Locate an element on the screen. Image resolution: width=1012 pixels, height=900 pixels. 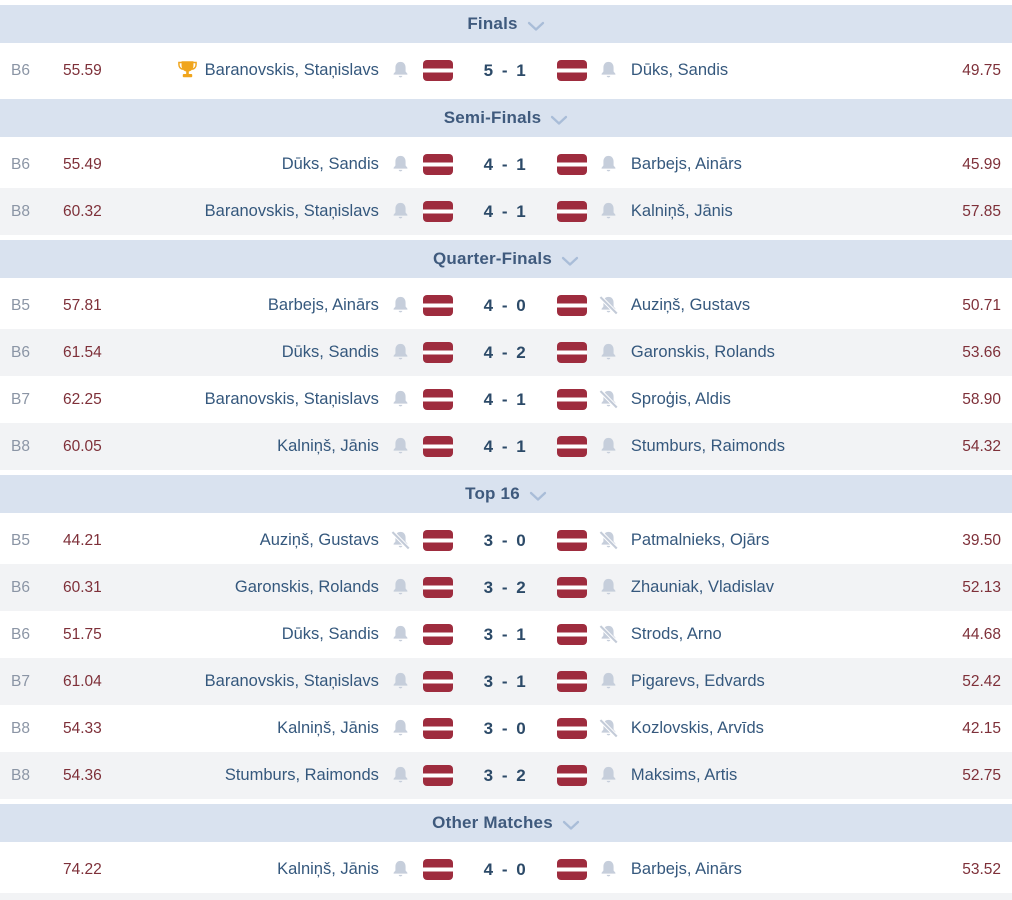
player-left-name-text: Kalniņš, Jānis is located at coordinates (328, 446).